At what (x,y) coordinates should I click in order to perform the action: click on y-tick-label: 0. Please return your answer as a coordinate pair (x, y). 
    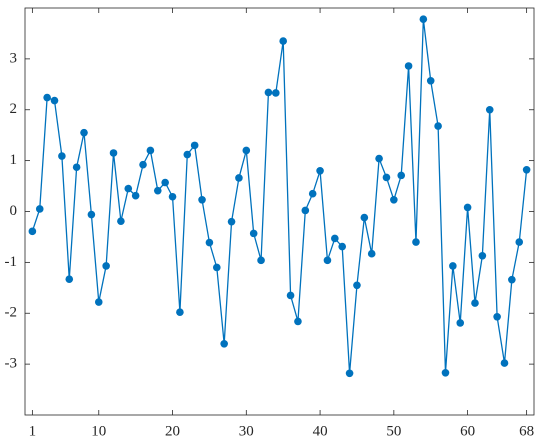
    Looking at the image, I should click on (14, 211).